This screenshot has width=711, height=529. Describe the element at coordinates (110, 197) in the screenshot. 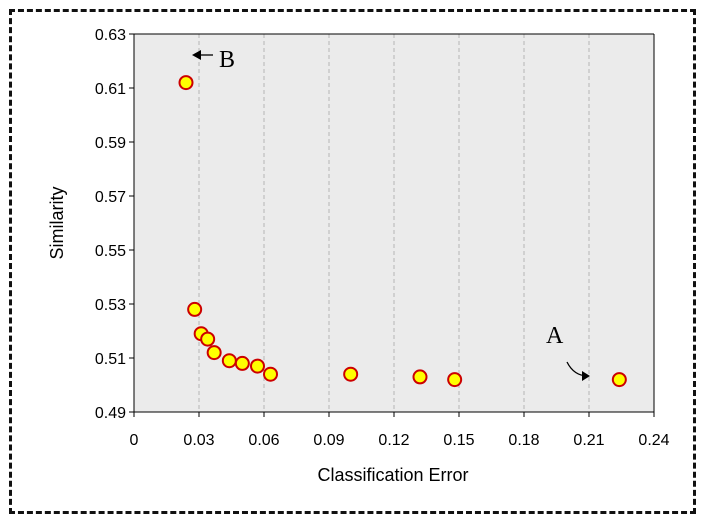

I see `y-tick-label: 0.57` at that location.